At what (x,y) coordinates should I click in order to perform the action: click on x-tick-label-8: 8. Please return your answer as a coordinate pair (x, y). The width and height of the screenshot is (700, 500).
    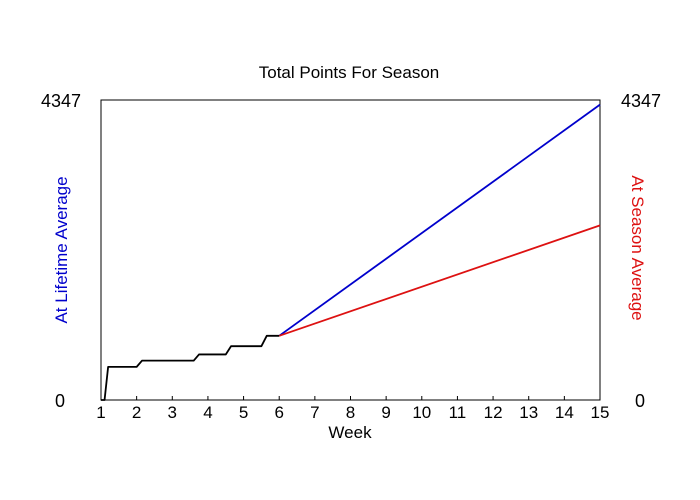
    Looking at the image, I should click on (350, 412).